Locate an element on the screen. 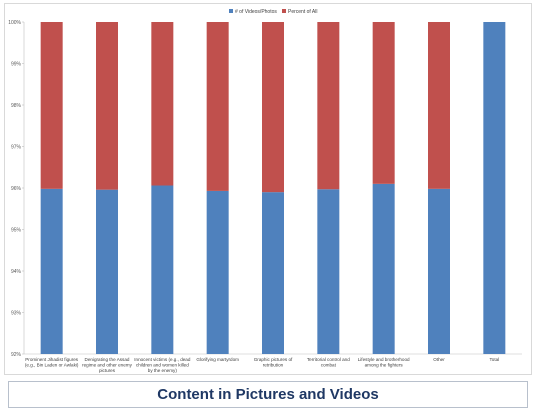  category-label: among the fighters is located at coordinates (384, 365).